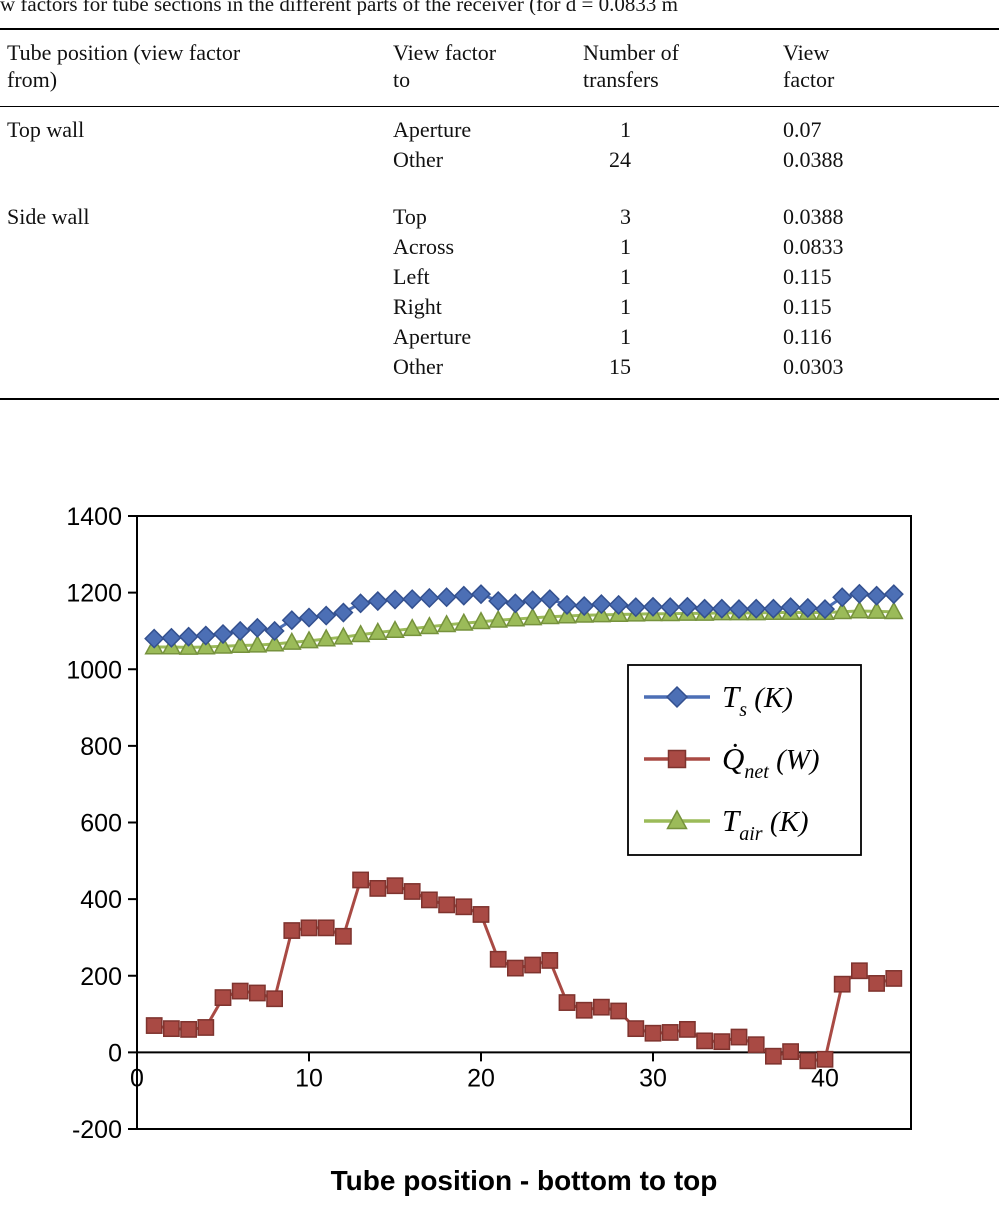 The width and height of the screenshot is (999, 1226). I want to click on y-axis-tick-label: 200, so click(101, 977).